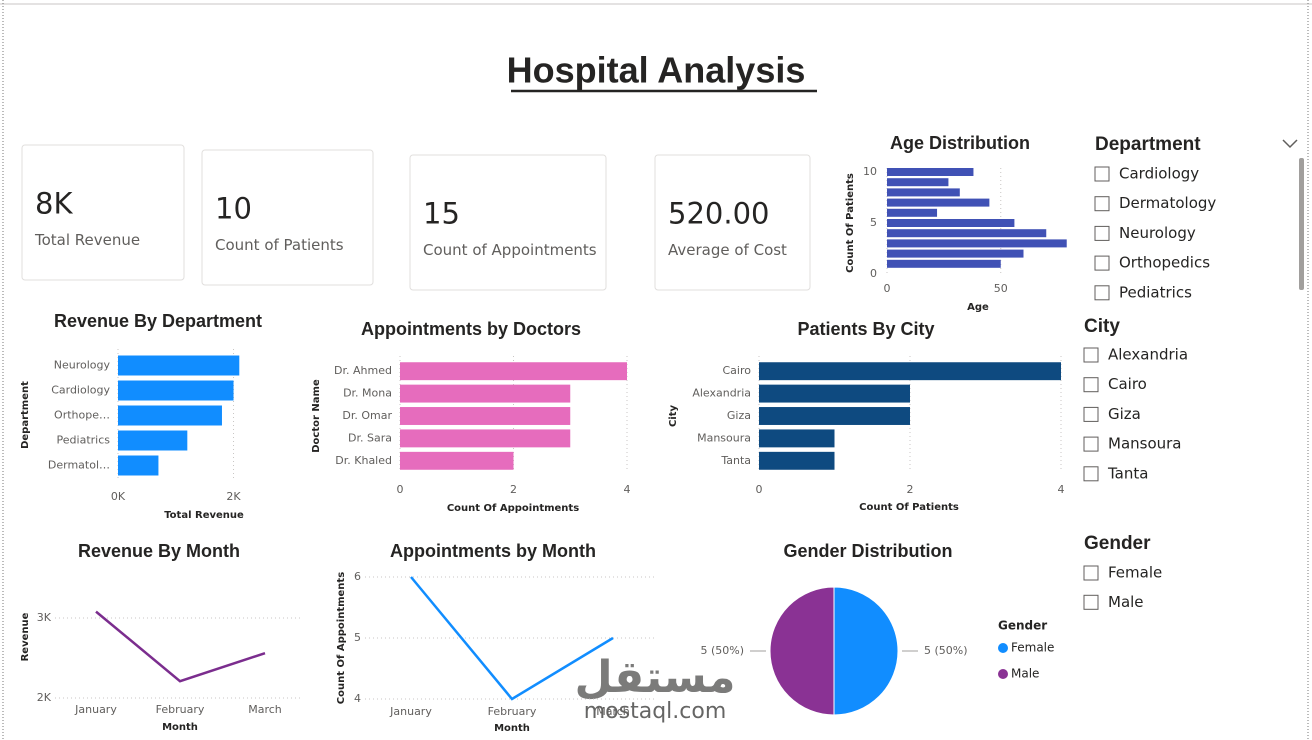 This screenshot has width=1312, height=740. What do you see at coordinates (513, 508) in the screenshot?
I see `x-axis-label: Count Of Appointments` at bounding box center [513, 508].